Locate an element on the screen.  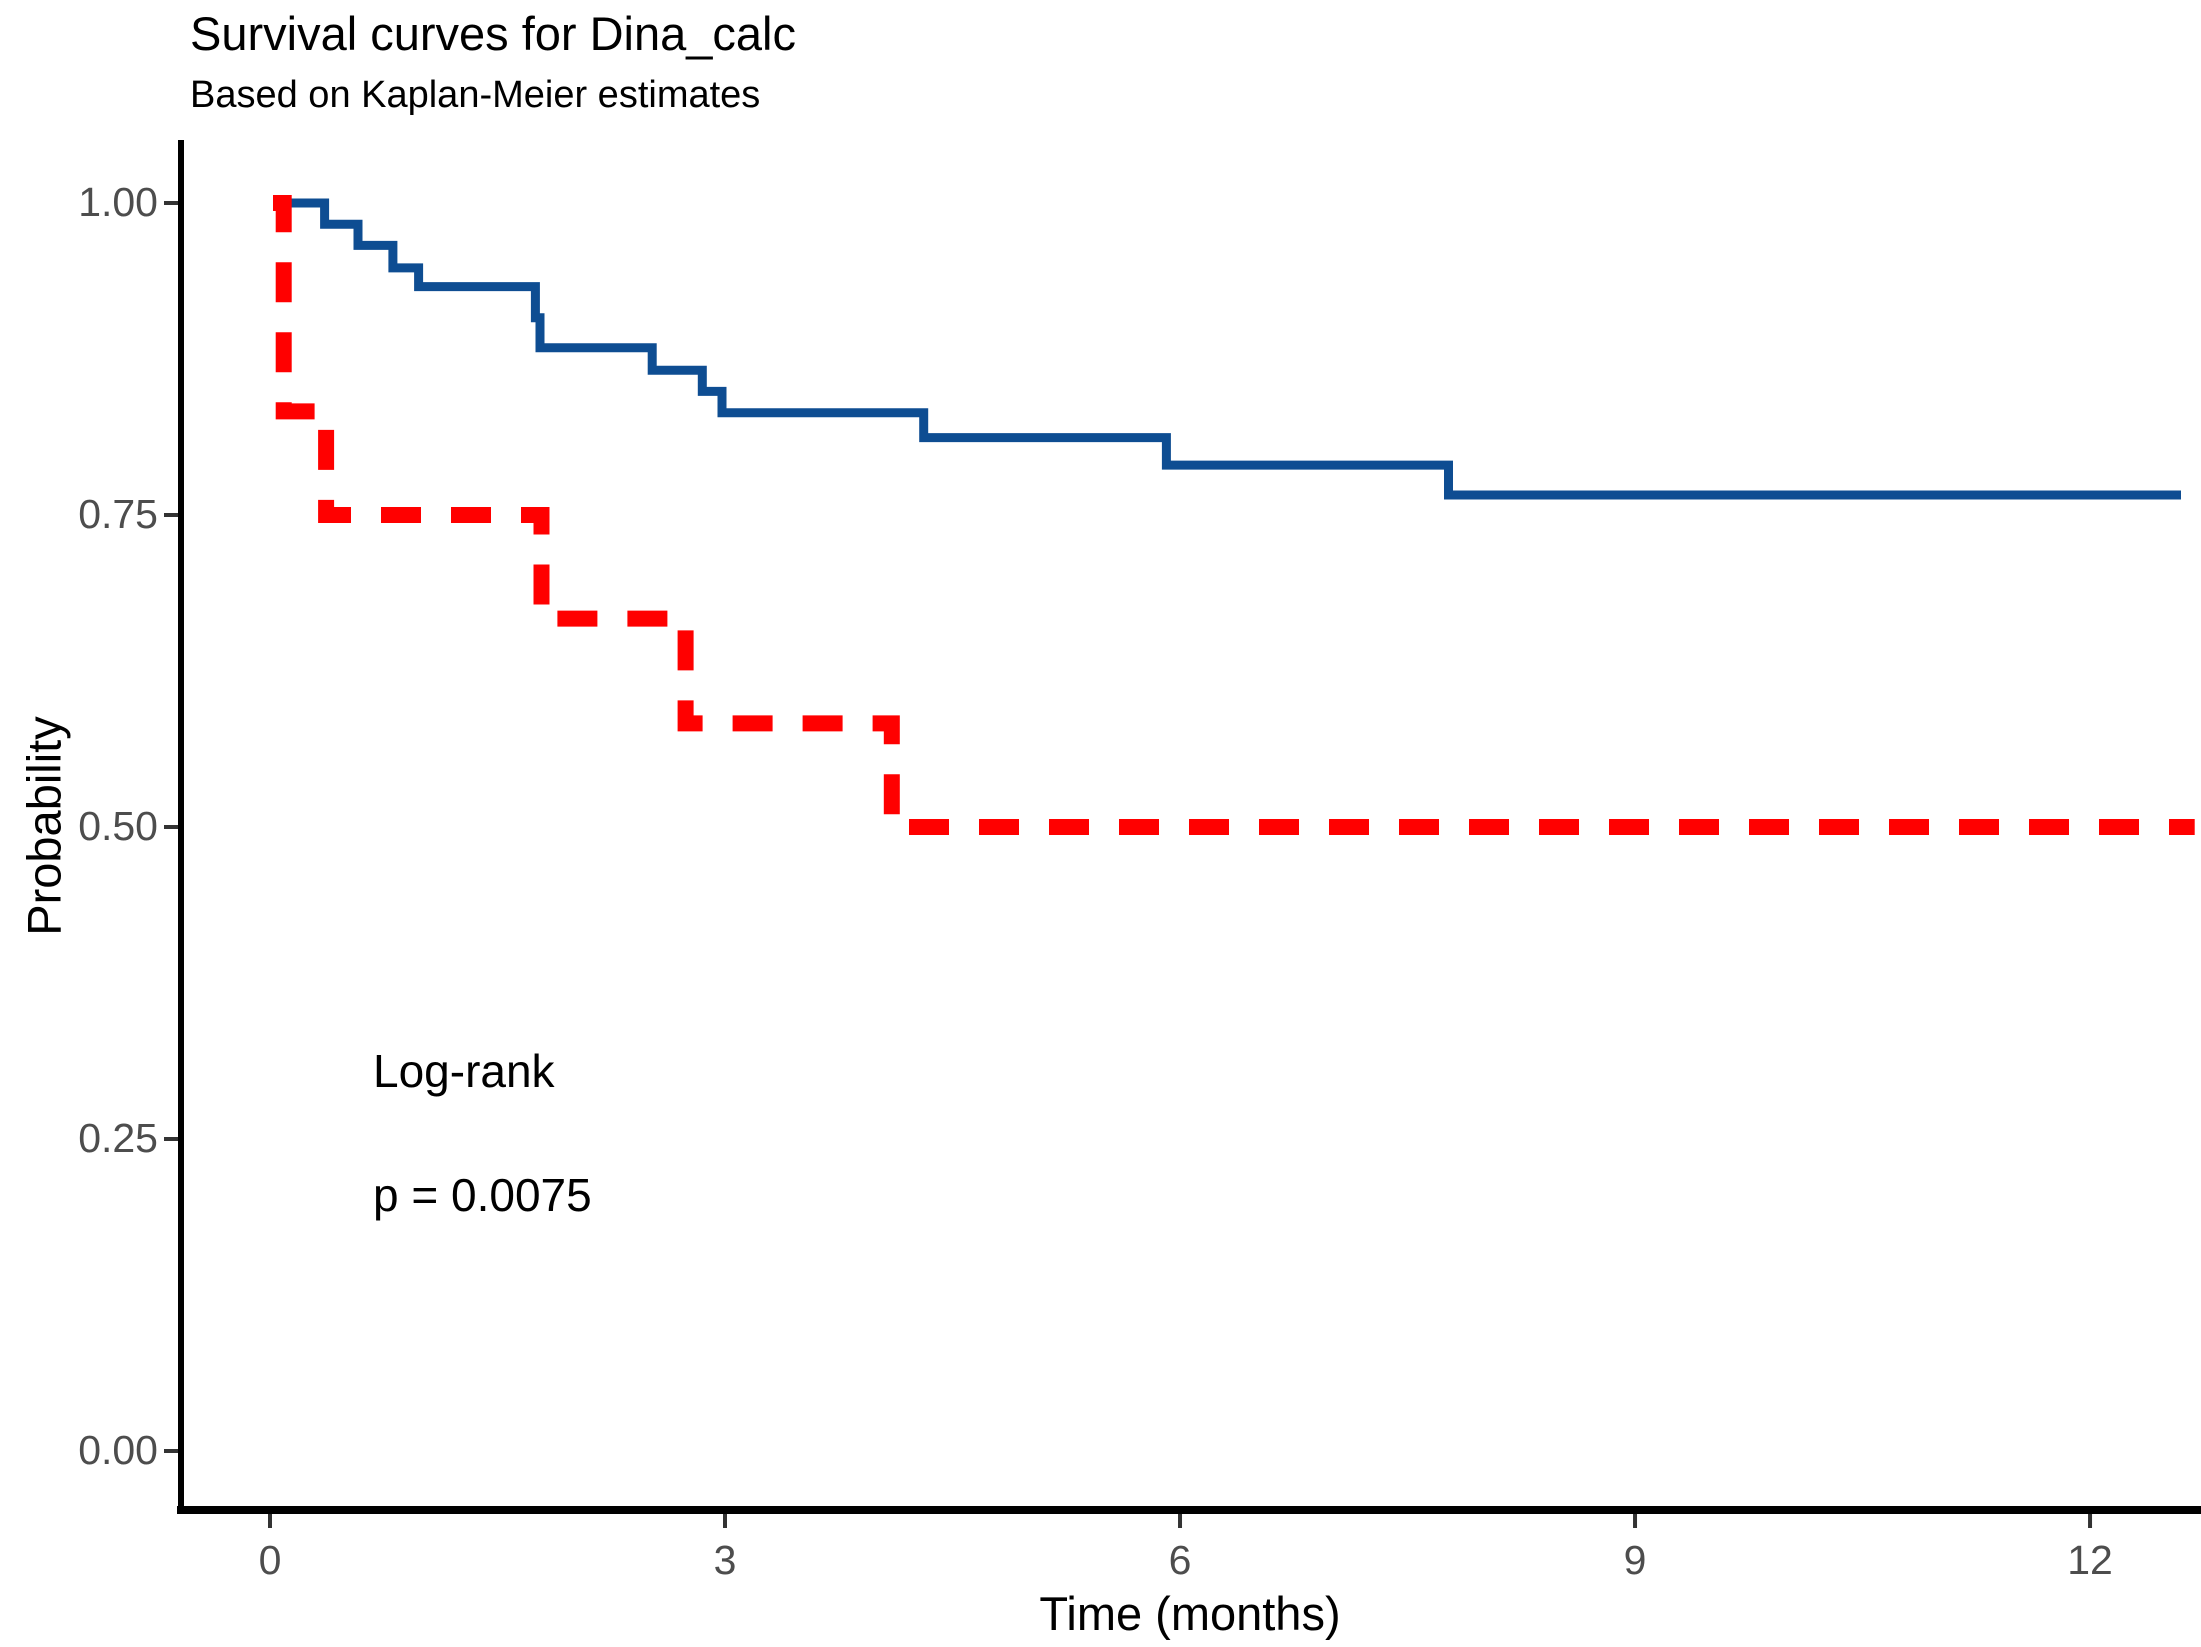
pvalue-annotation: p = 0.0075 is located at coordinates (482, 1195).